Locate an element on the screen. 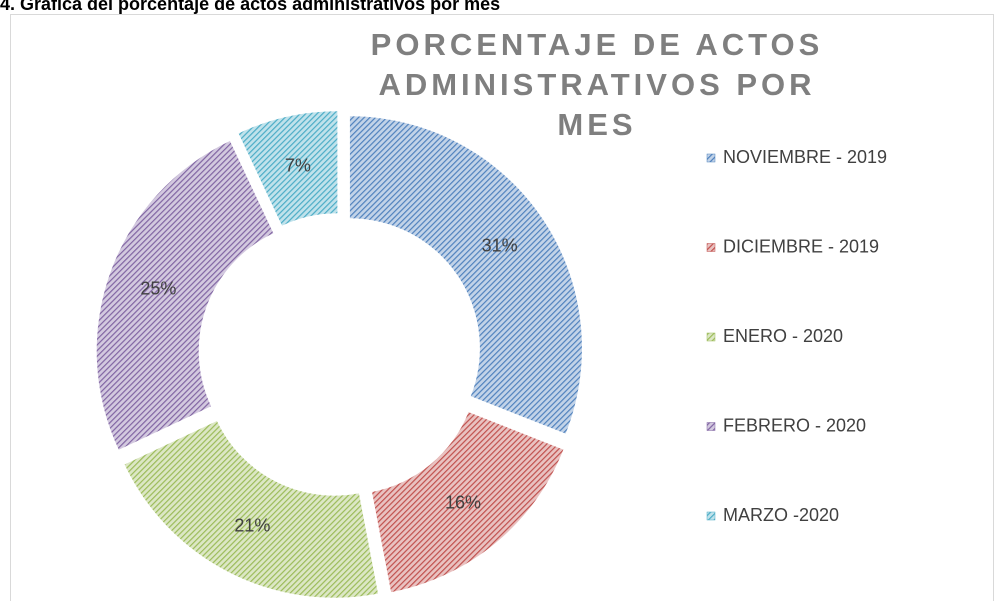 The width and height of the screenshot is (995, 601). data-label: 7% is located at coordinates (298, 165).